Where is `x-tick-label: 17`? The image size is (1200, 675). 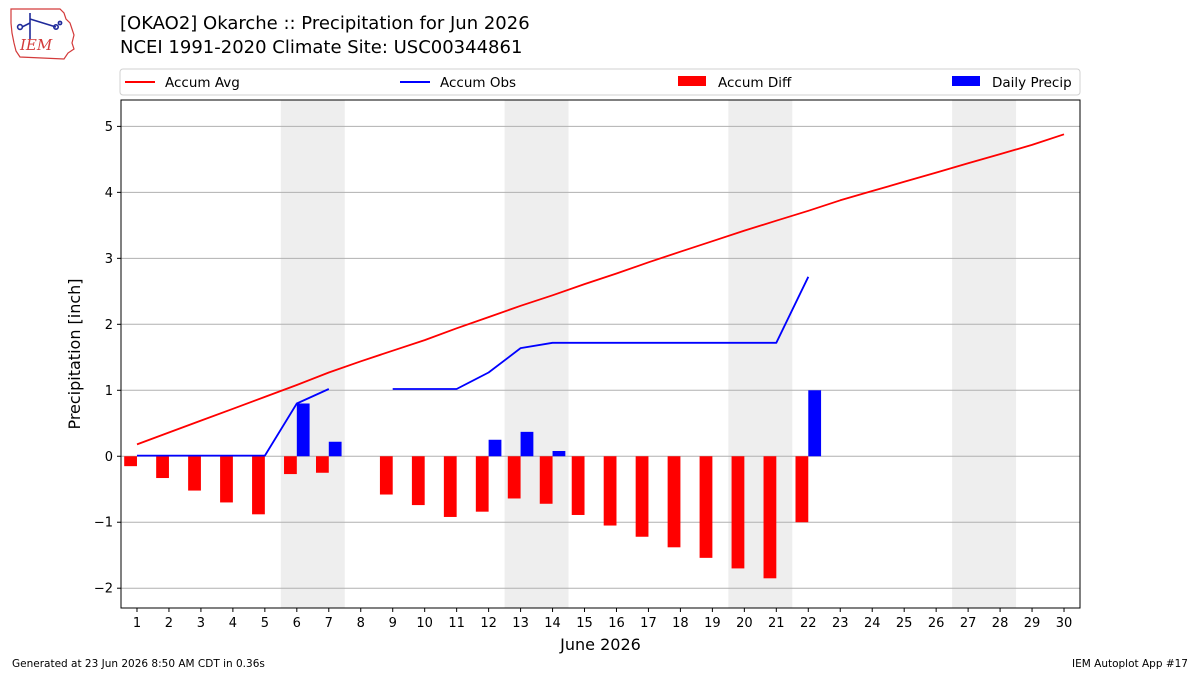 x-tick-label: 17 is located at coordinates (648, 623).